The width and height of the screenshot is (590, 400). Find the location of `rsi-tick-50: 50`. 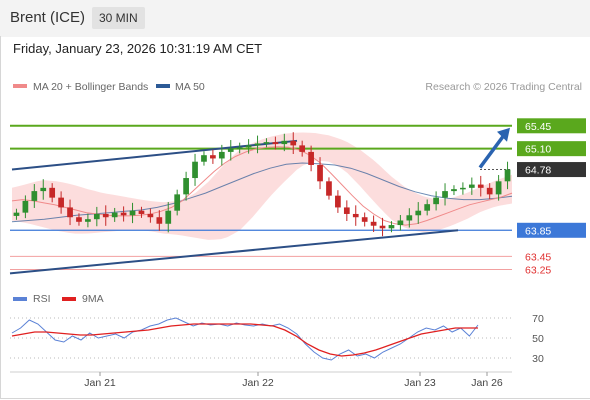

rsi-tick-50: 50 is located at coordinates (538, 339).